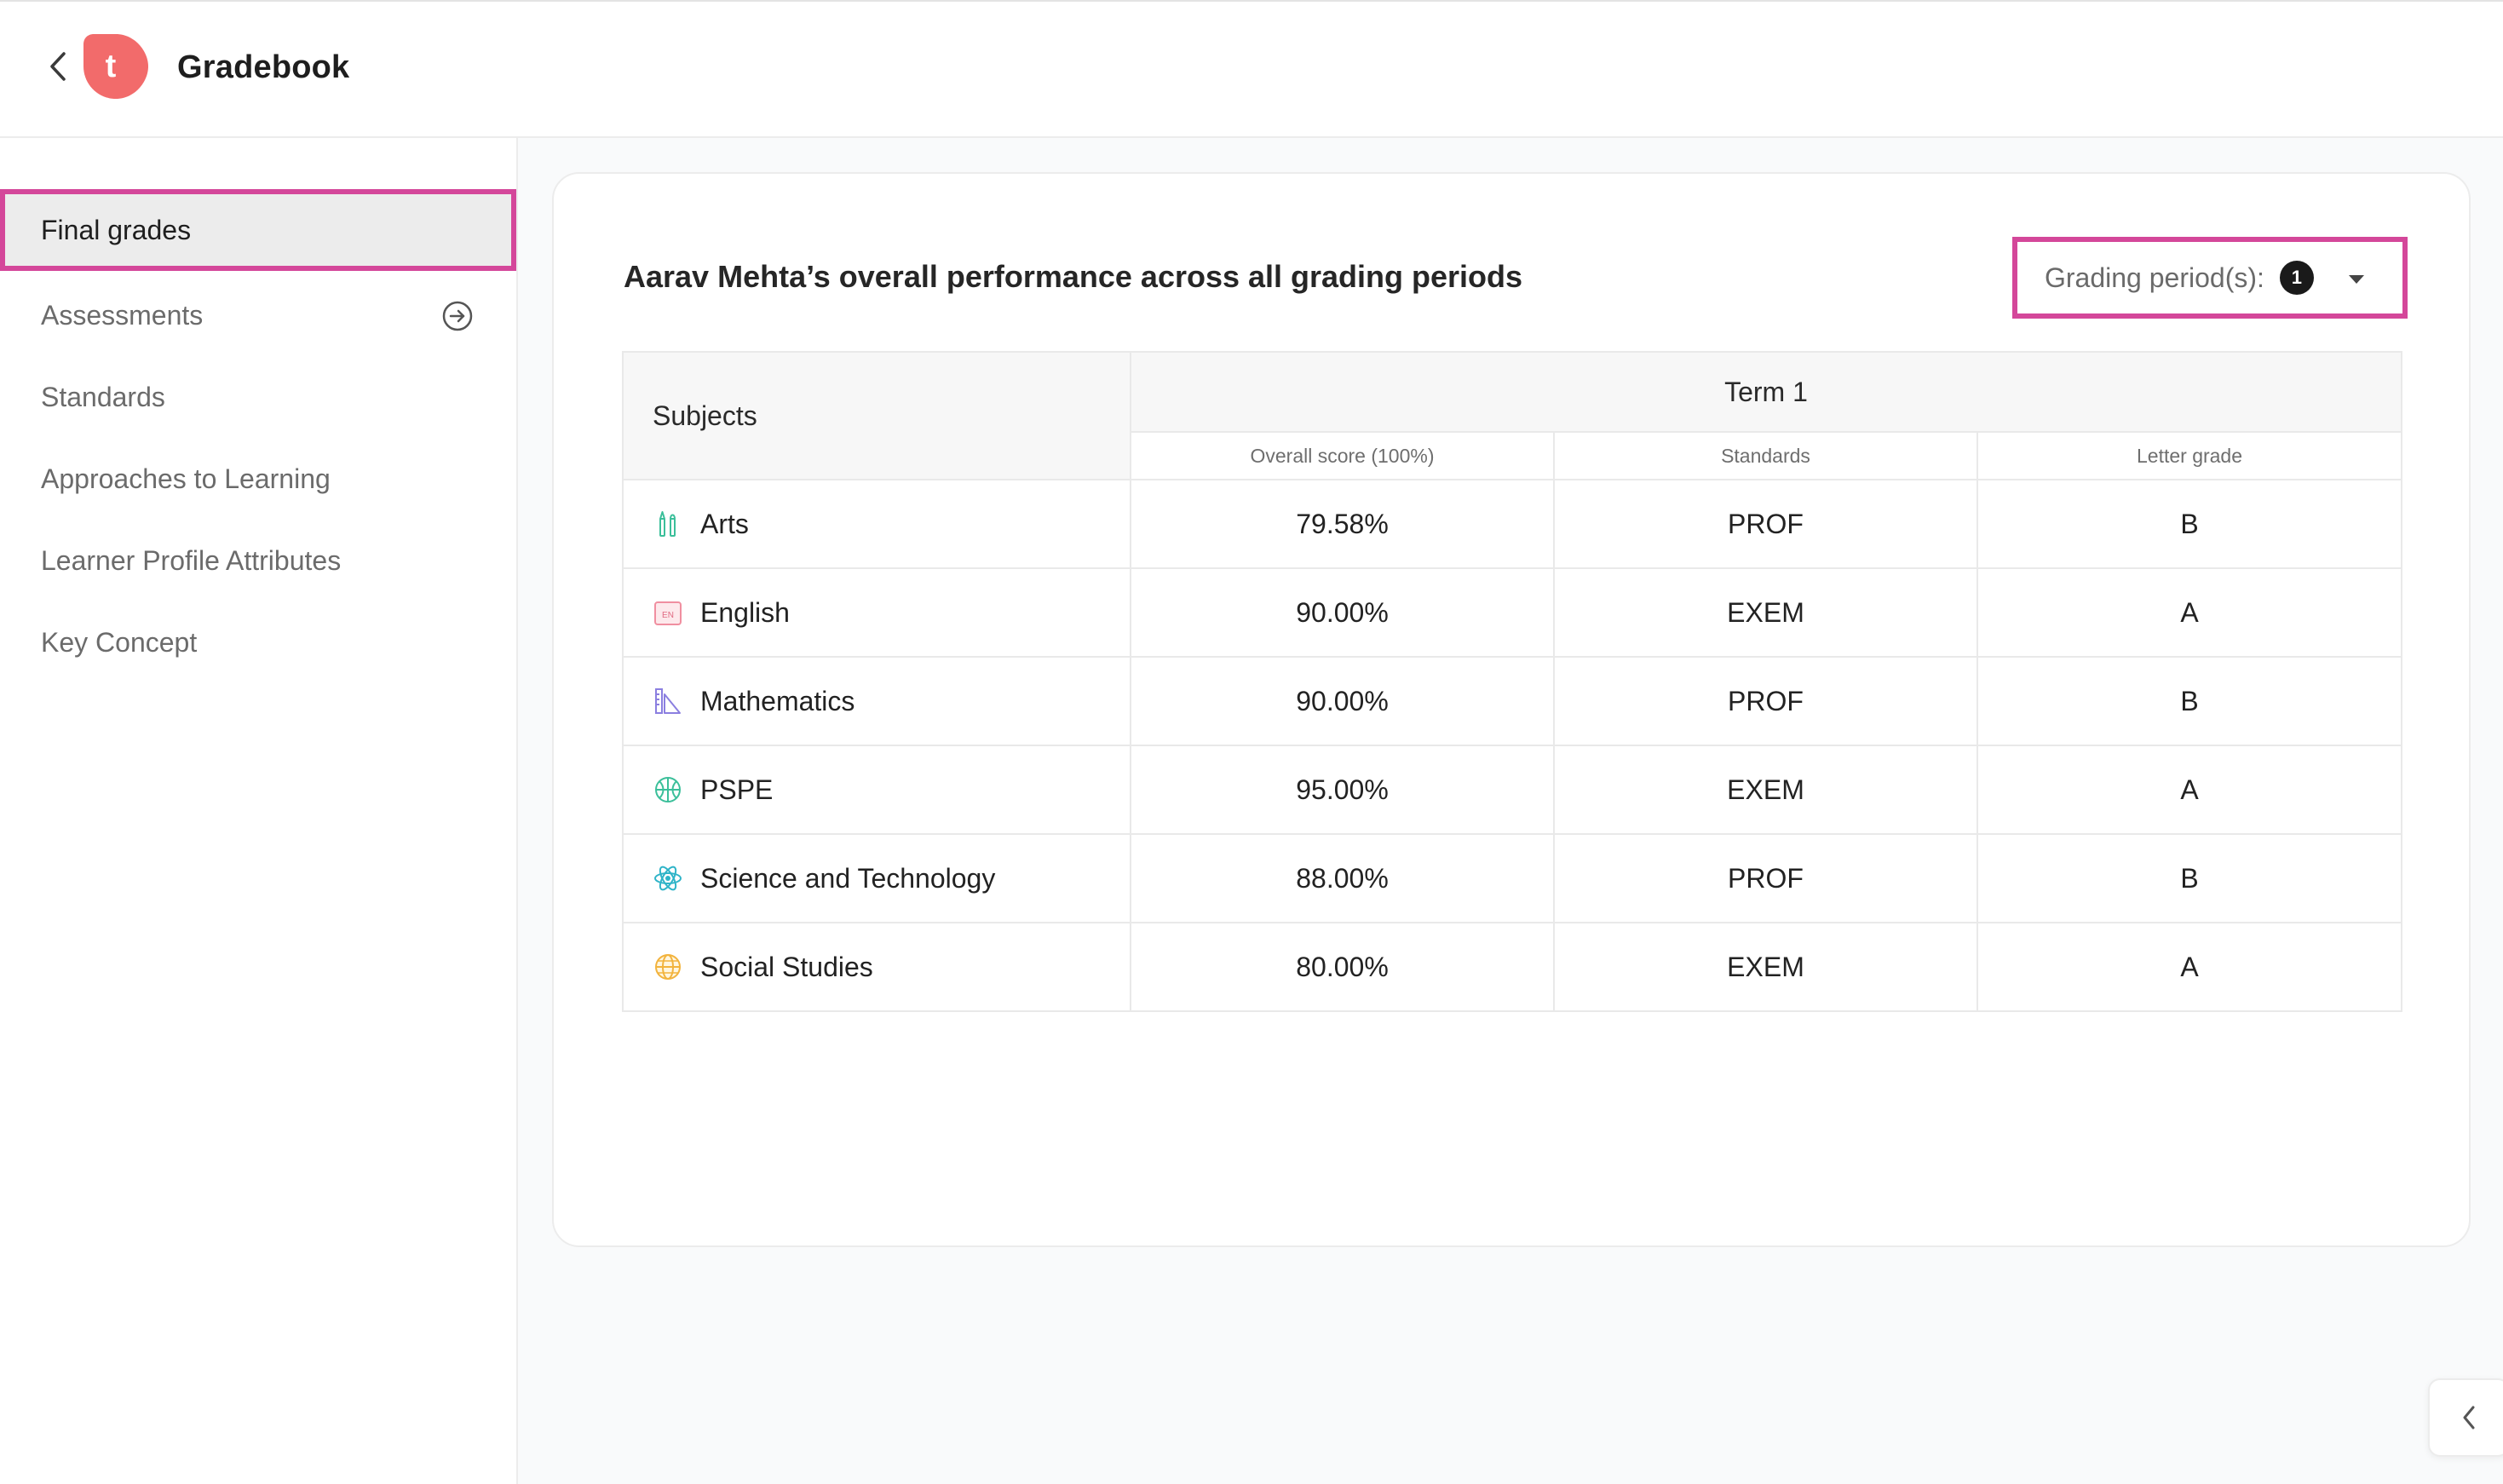 Image resolution: width=2503 pixels, height=1484 pixels. What do you see at coordinates (186, 478) in the screenshot?
I see `sidebar-item-label: Approaches to Learning` at bounding box center [186, 478].